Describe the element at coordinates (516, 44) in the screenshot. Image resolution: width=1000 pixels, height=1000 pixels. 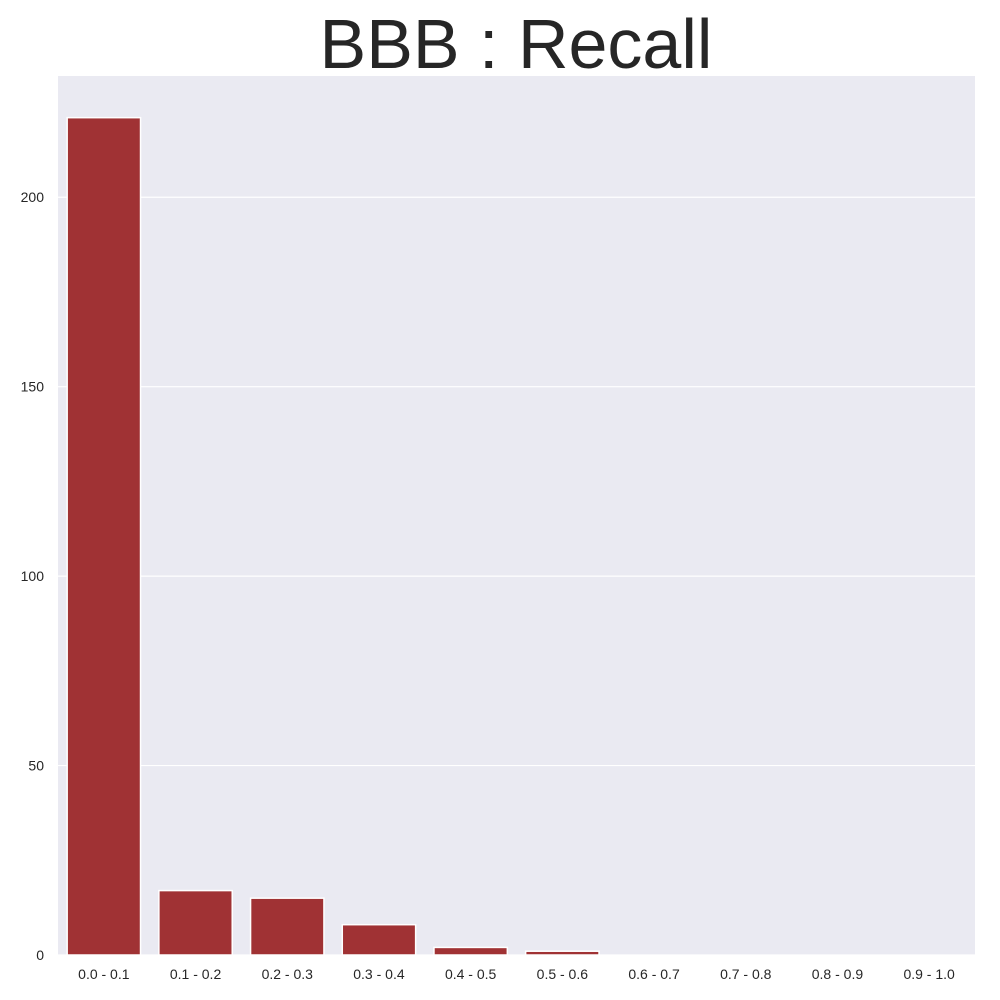
I see `chart-title: BBB : Recall` at that location.